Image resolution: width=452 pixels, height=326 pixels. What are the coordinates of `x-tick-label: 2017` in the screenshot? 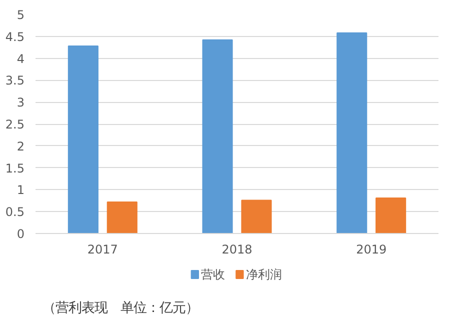 It's located at (102, 249).